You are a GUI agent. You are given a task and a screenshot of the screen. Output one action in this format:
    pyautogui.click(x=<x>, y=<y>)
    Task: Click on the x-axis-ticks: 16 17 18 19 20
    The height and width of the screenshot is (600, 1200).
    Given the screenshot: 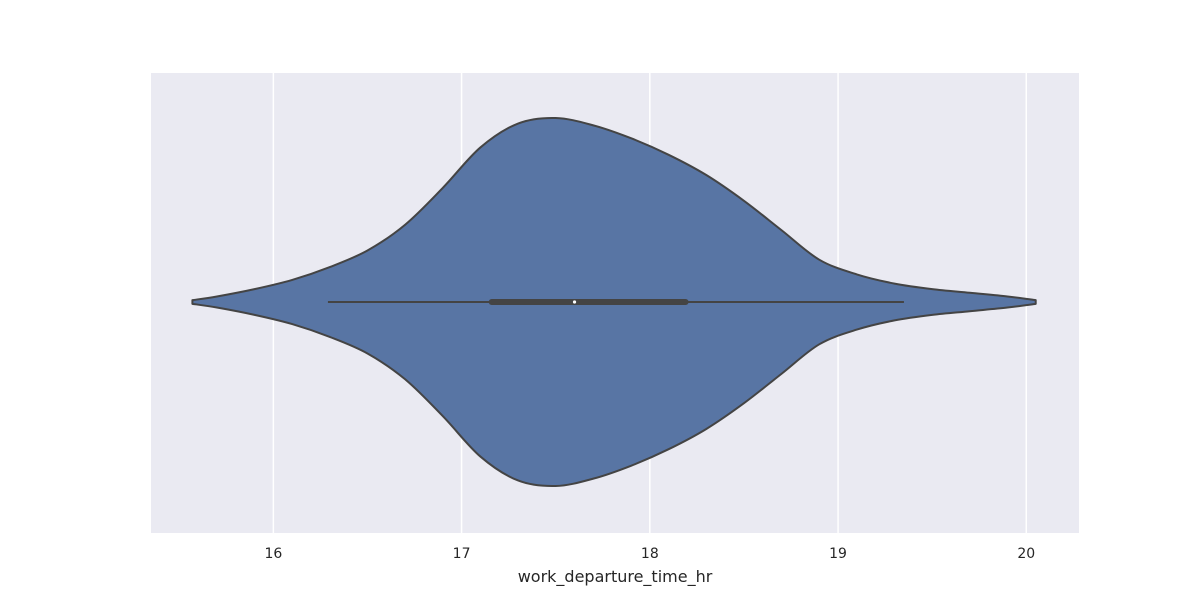 What is the action you would take?
    pyautogui.click(x=649, y=554)
    